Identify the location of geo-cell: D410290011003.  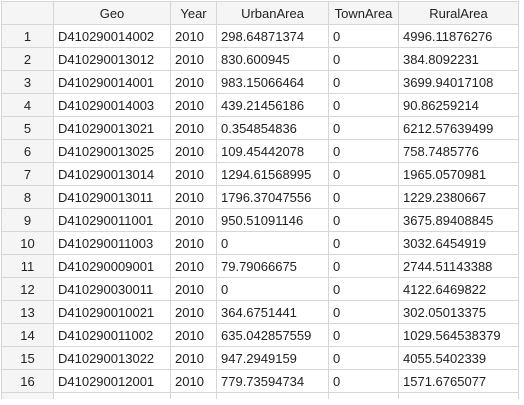
(112, 243).